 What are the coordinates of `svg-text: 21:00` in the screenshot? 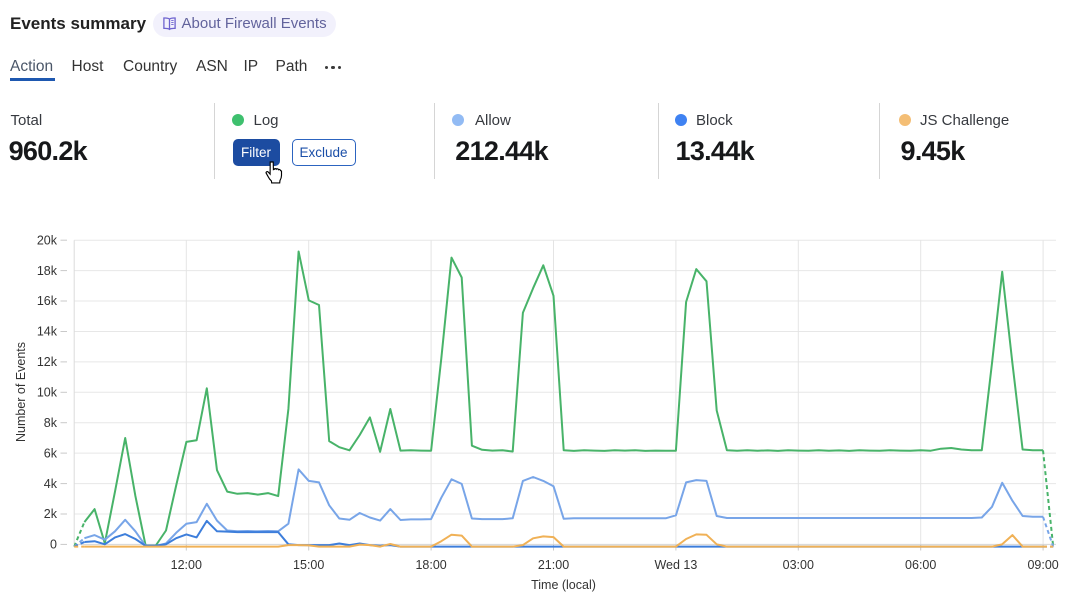 It's located at (553, 565).